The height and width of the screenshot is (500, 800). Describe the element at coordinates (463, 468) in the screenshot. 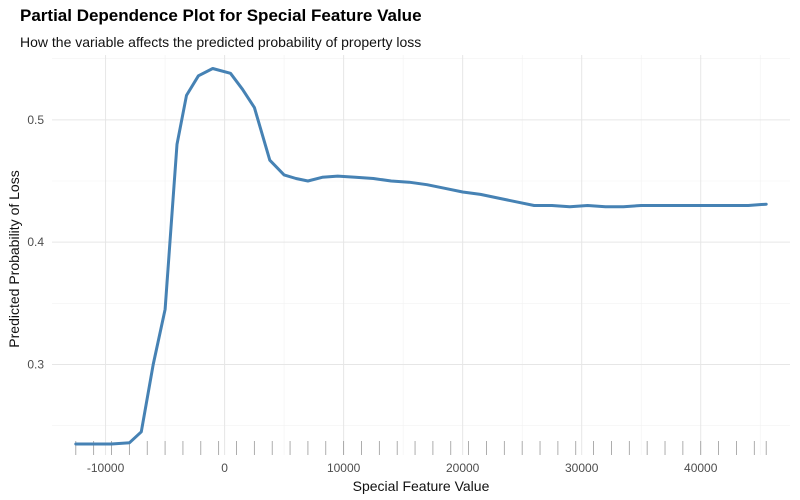

I see `x-tick-label: 20000` at that location.